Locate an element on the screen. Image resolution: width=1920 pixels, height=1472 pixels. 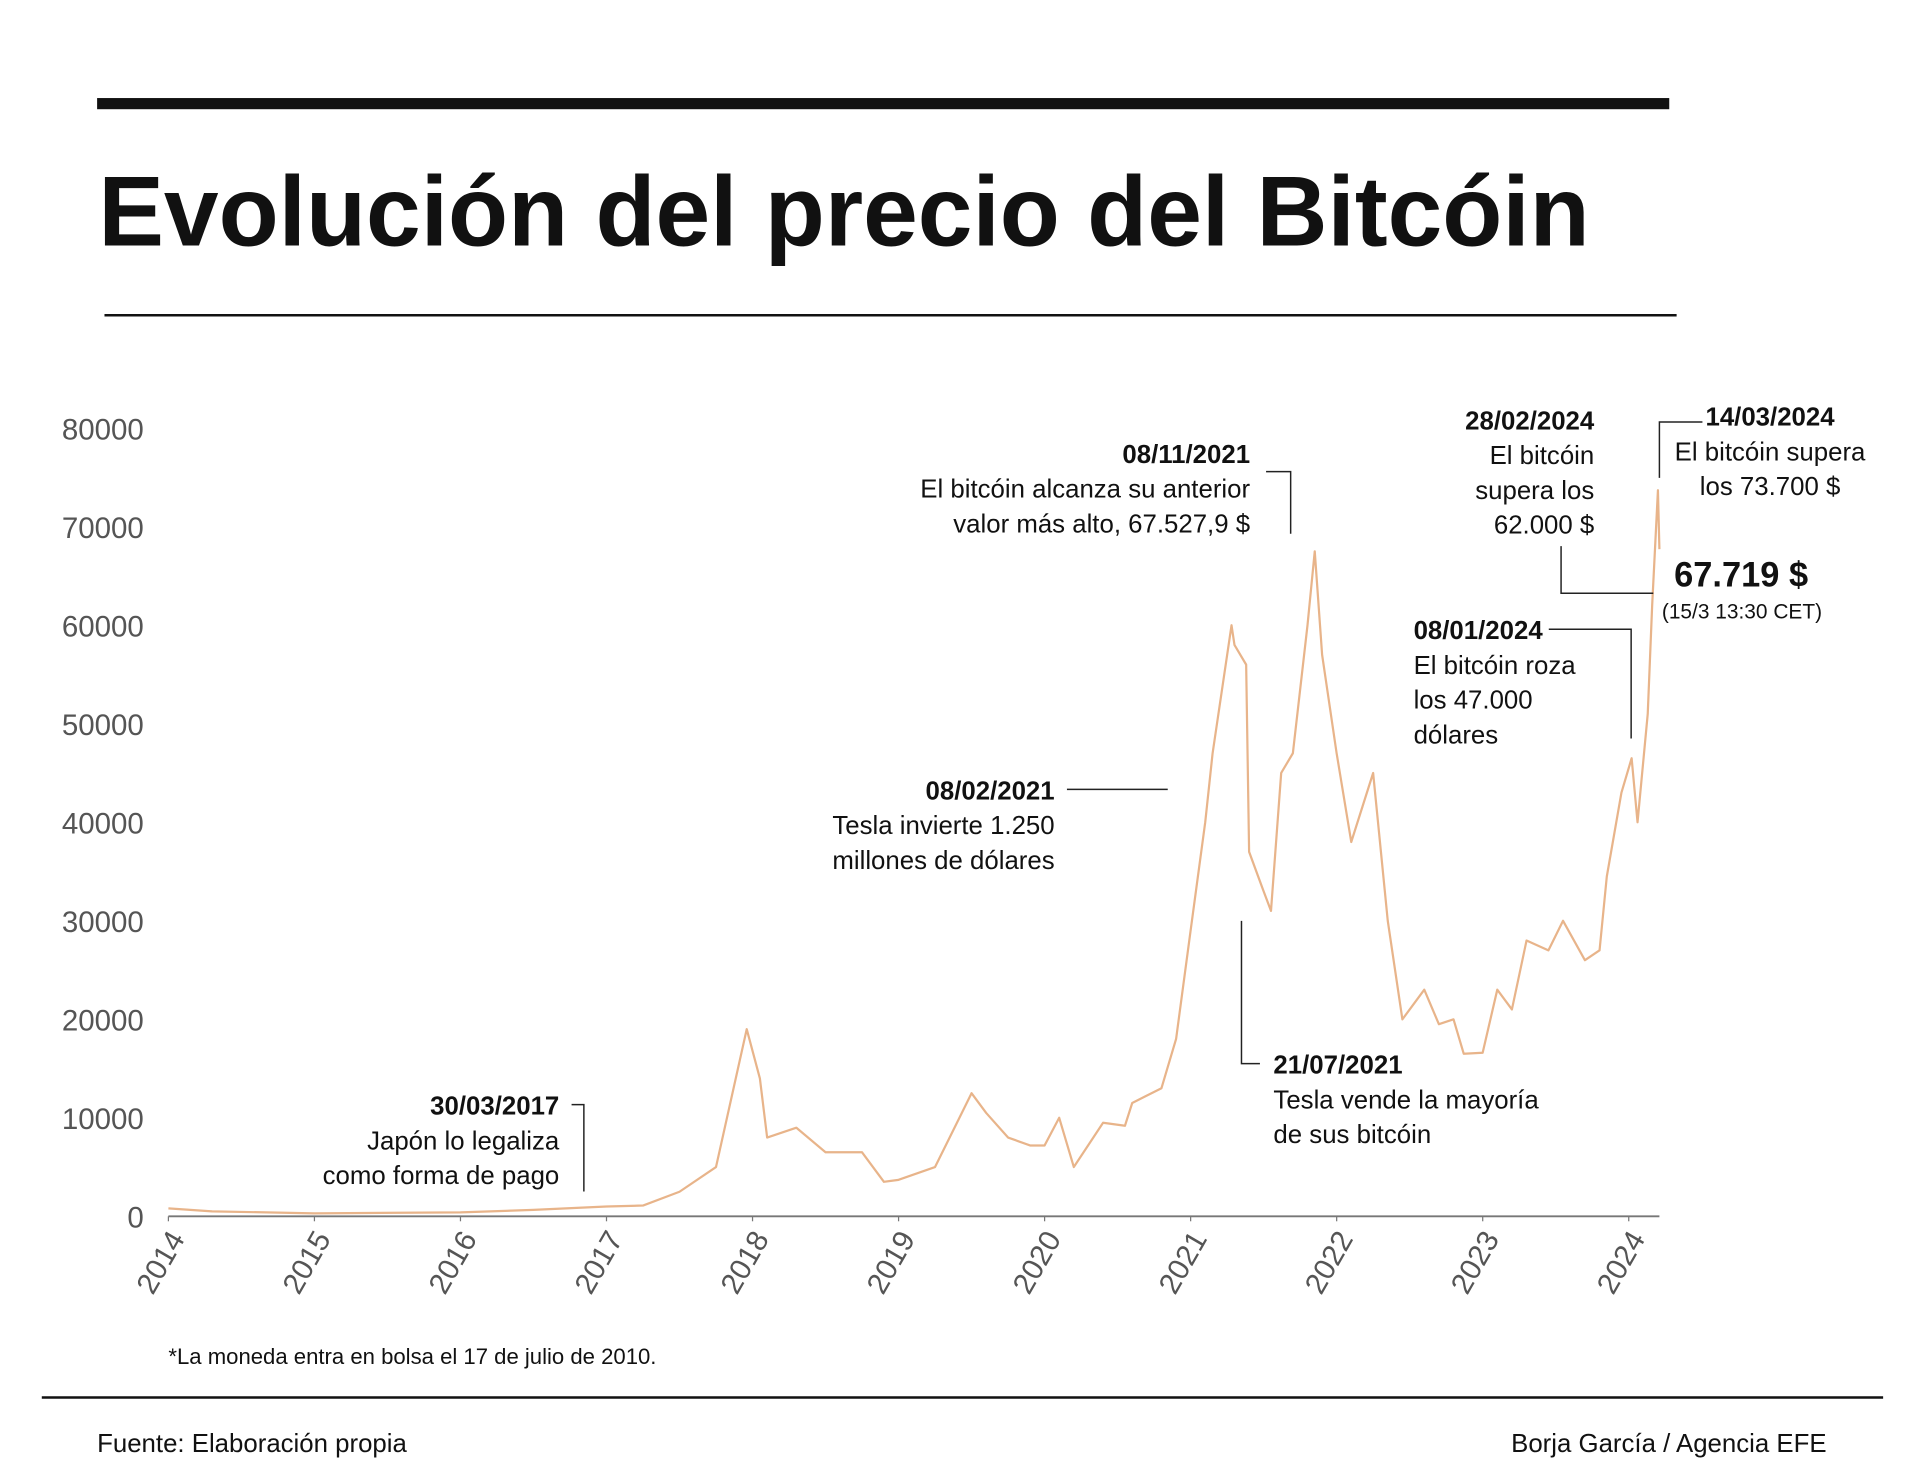
y-tick-label: 10000 is located at coordinates (103, 1119).